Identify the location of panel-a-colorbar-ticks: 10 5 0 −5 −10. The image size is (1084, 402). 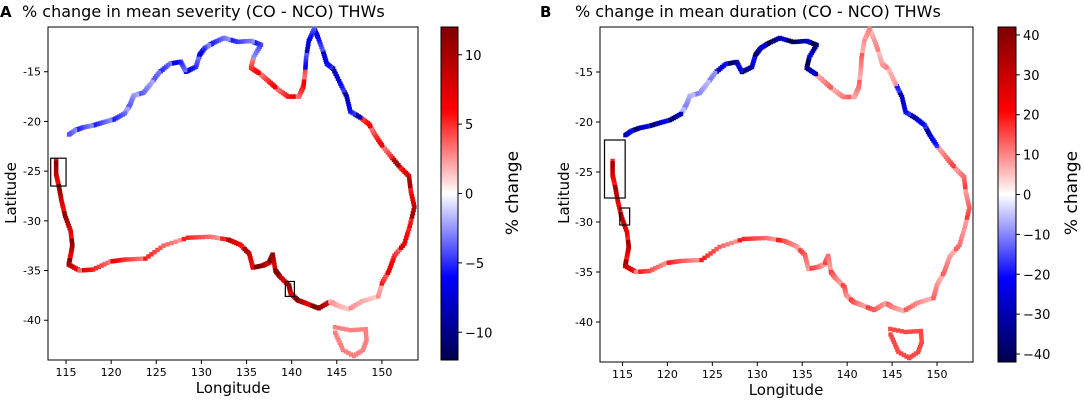
(475, 195).